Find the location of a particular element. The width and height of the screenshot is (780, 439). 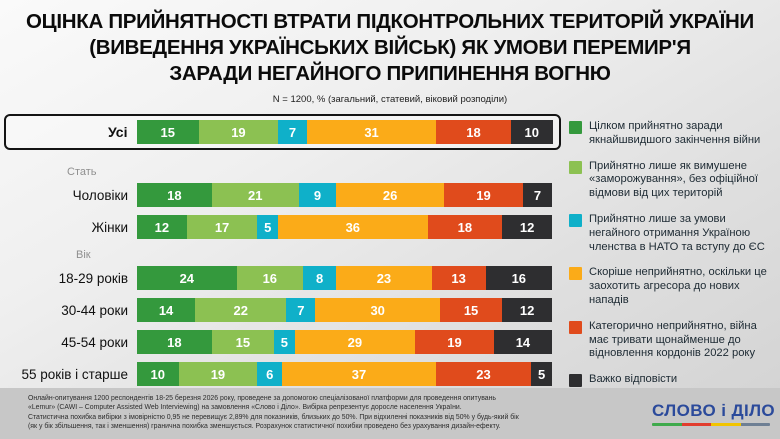

bar-segment: 36 is located at coordinates (353, 227).